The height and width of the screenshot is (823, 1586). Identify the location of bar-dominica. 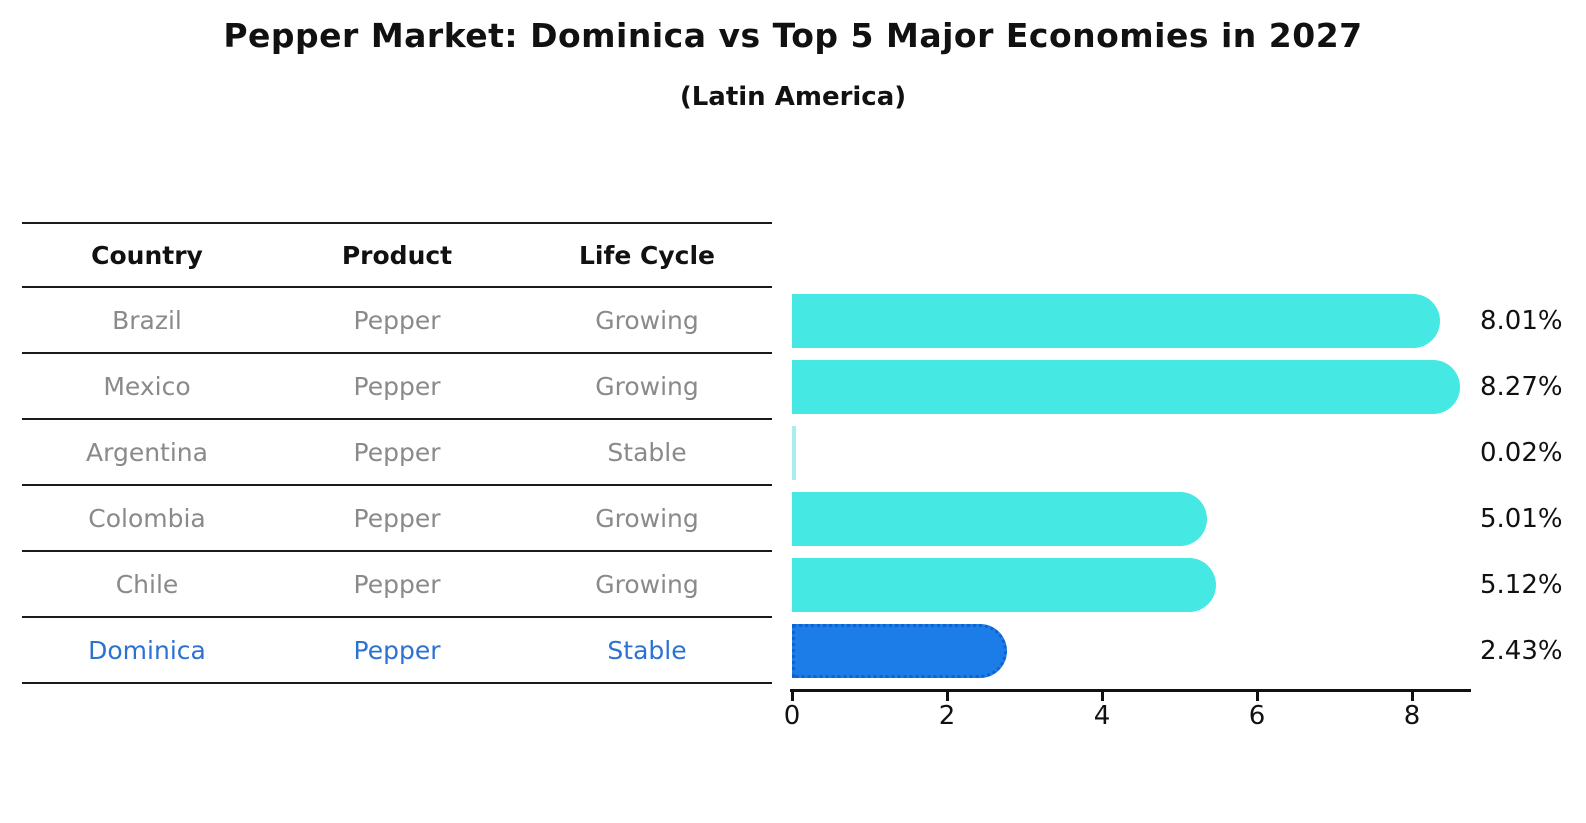
(900, 651).